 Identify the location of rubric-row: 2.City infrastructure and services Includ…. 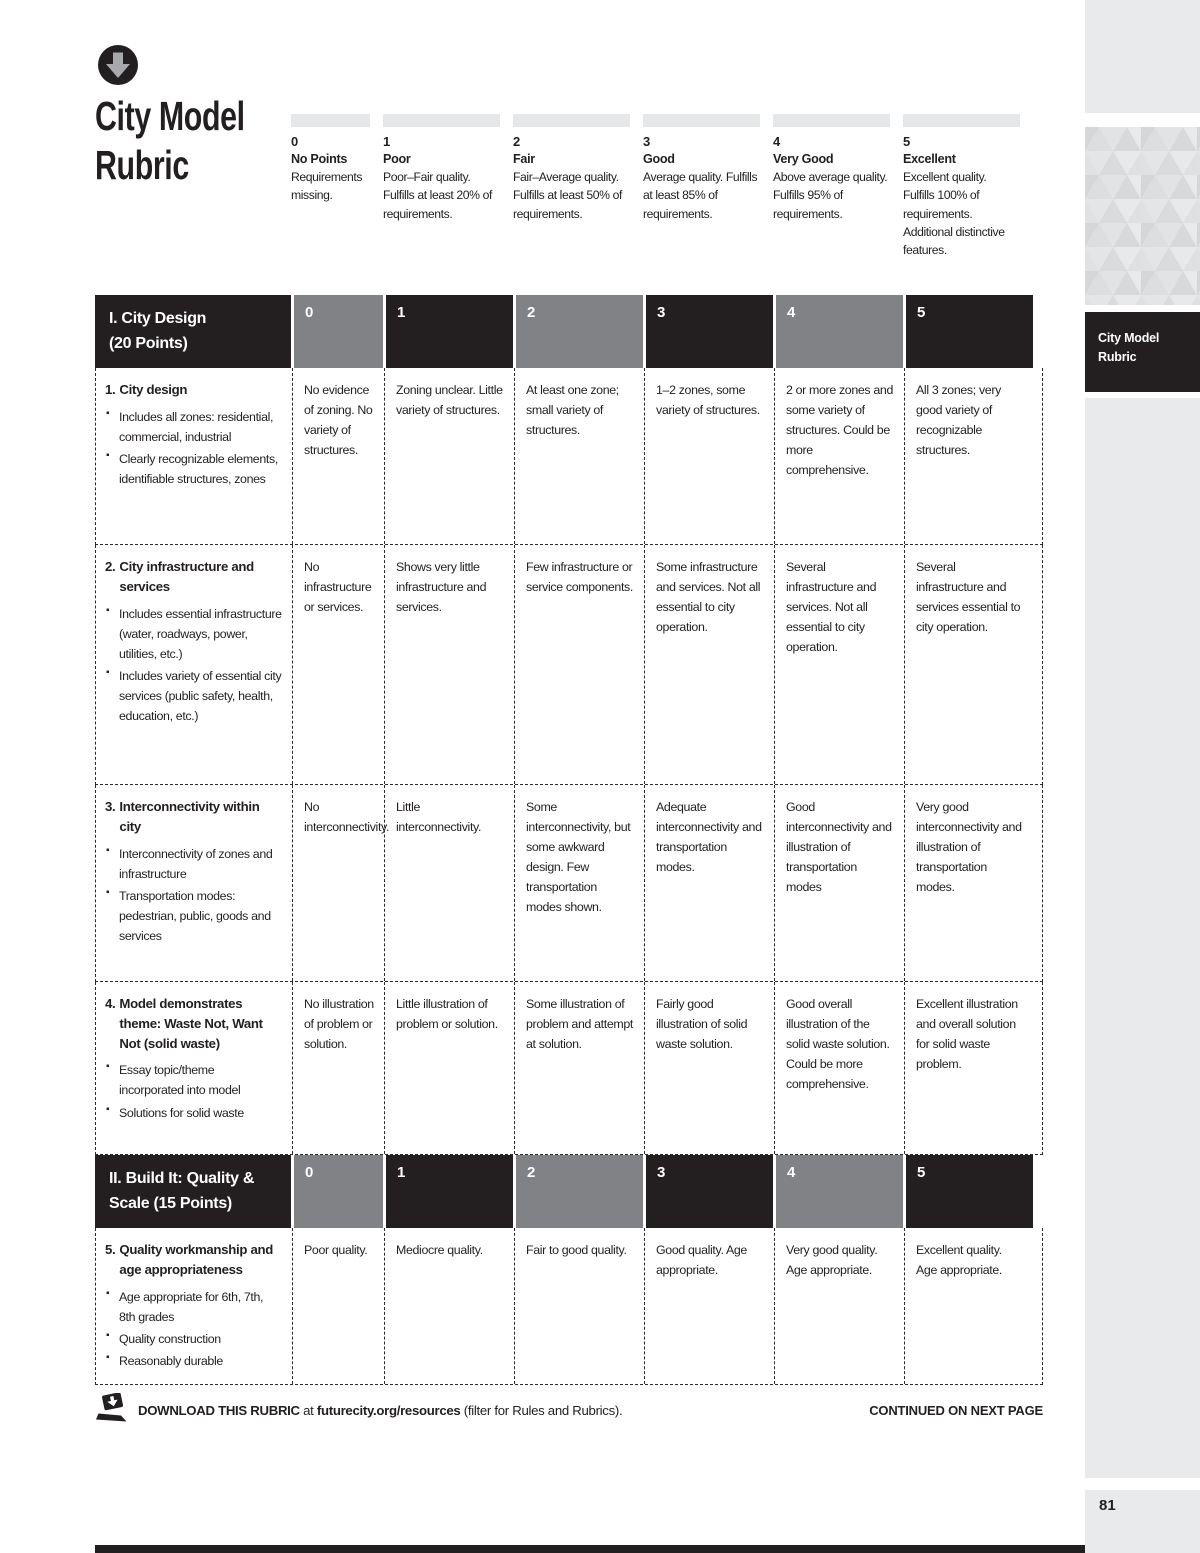
(569, 665).